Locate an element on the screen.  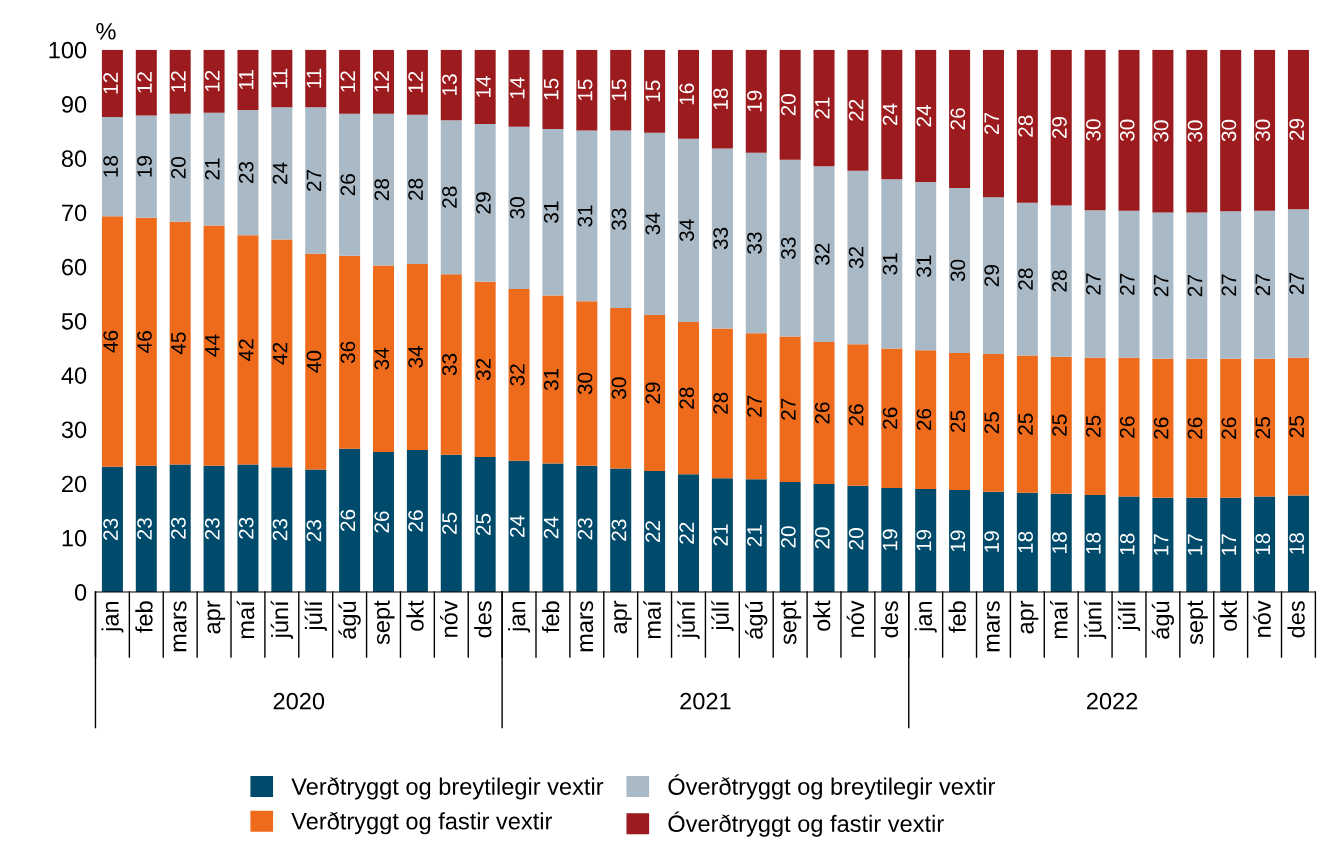
data-label: 16 is located at coordinates (687, 94).